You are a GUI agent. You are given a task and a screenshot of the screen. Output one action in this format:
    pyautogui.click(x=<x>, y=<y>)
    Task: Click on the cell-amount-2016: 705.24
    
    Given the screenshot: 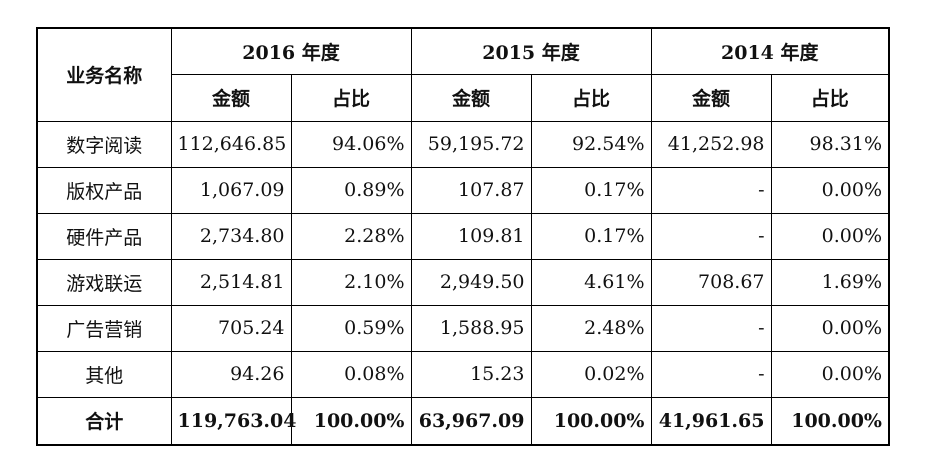 What is the action you would take?
    pyautogui.click(x=231, y=328)
    